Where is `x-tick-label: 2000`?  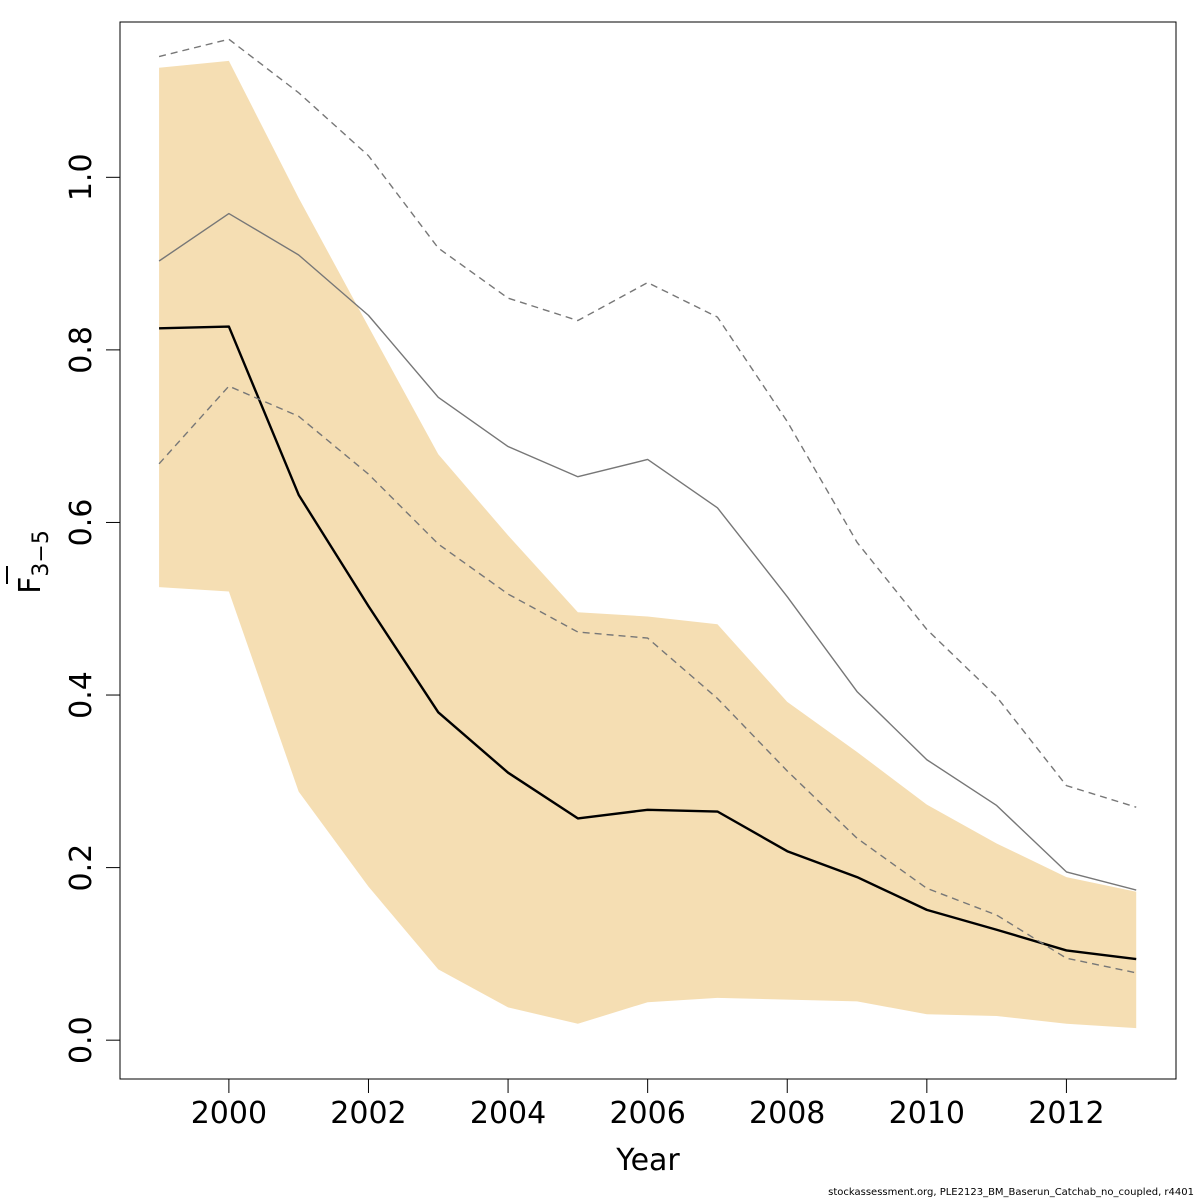
x-tick-label: 2000 is located at coordinates (229, 1113).